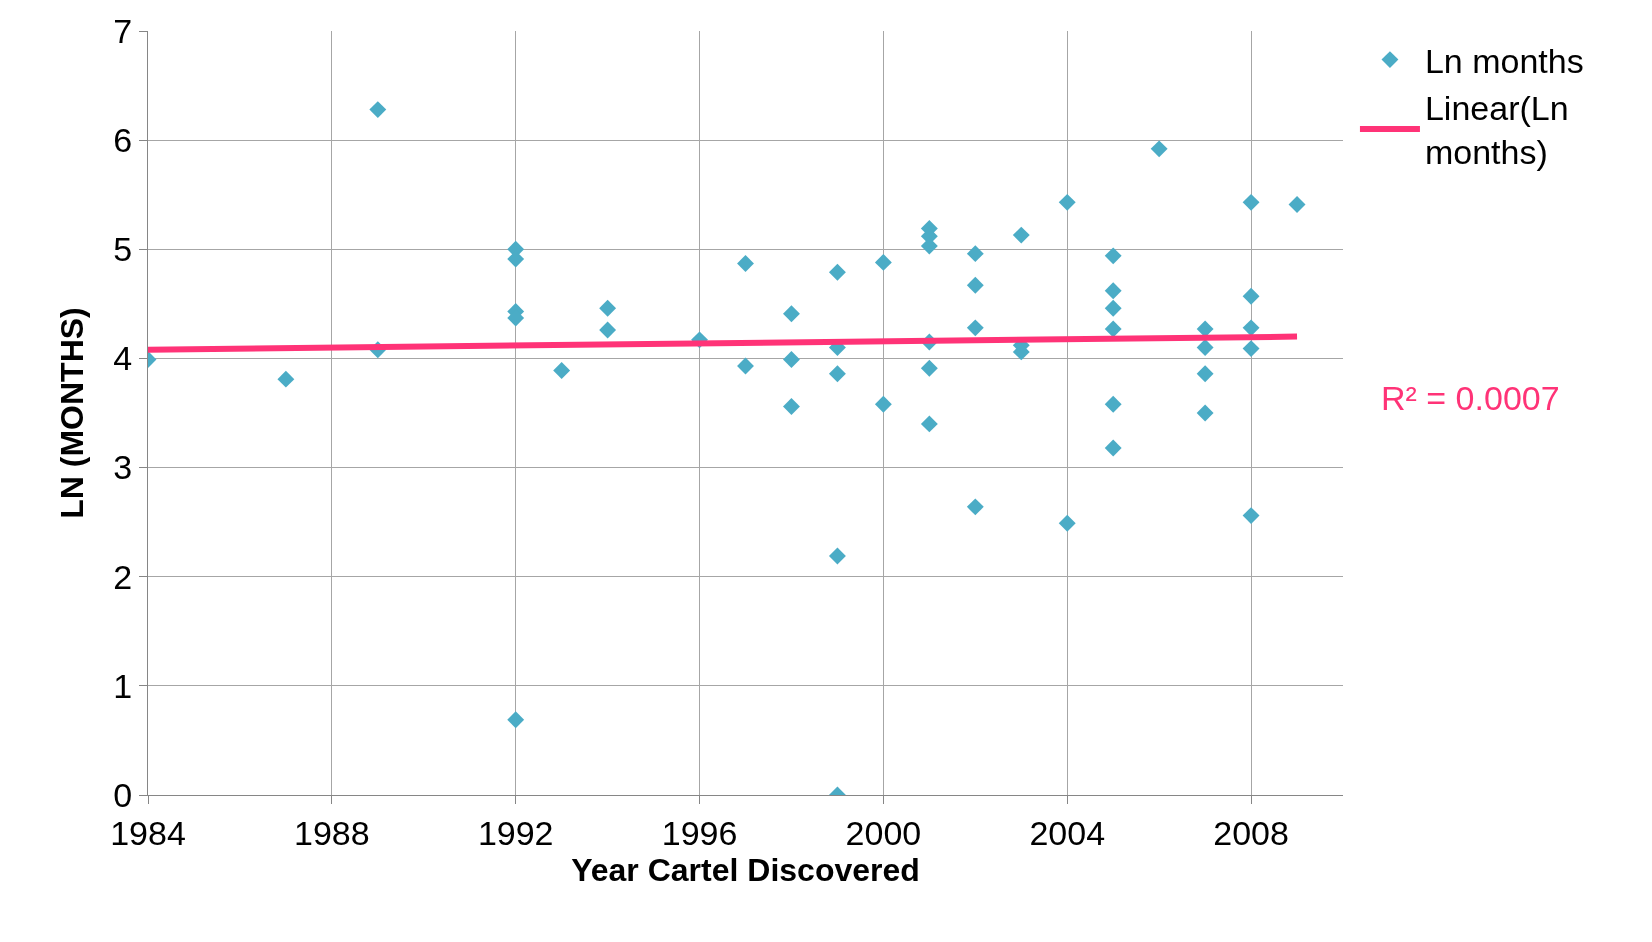  Describe the element at coordinates (148, 832) in the screenshot. I see `x-tick-label: 1984` at that location.